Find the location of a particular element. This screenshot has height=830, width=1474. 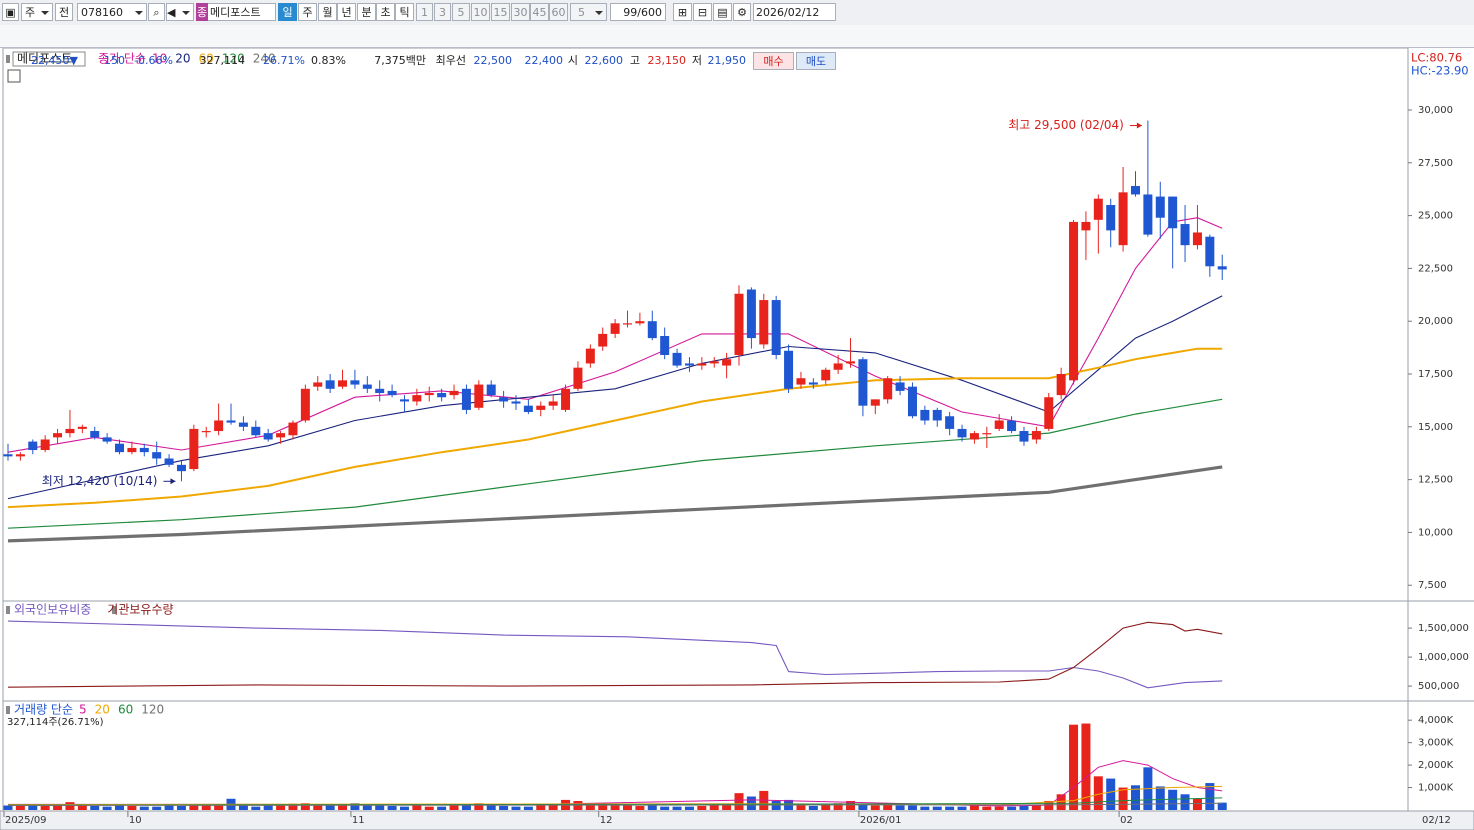

interval-button: 15 is located at coordinates (500, 12).